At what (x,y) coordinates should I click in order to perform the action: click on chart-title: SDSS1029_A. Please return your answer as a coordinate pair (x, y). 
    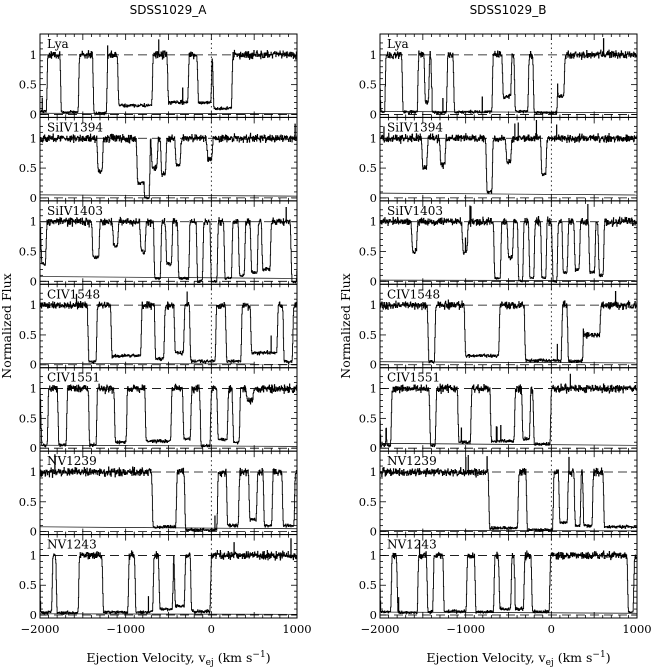
    Looking at the image, I should click on (169, 10).